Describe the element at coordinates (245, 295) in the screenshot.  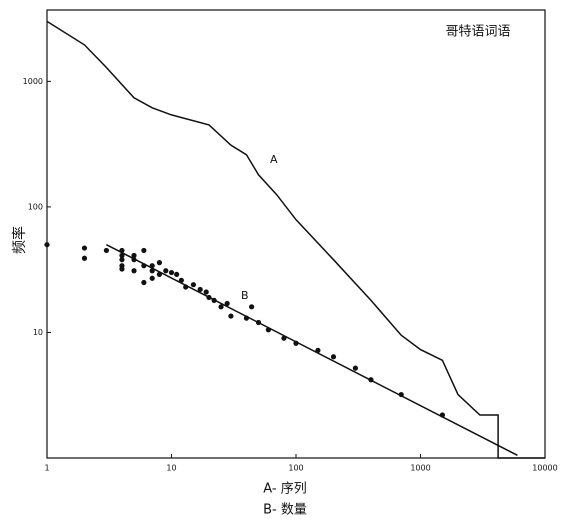
I see `series-label: B` at that location.